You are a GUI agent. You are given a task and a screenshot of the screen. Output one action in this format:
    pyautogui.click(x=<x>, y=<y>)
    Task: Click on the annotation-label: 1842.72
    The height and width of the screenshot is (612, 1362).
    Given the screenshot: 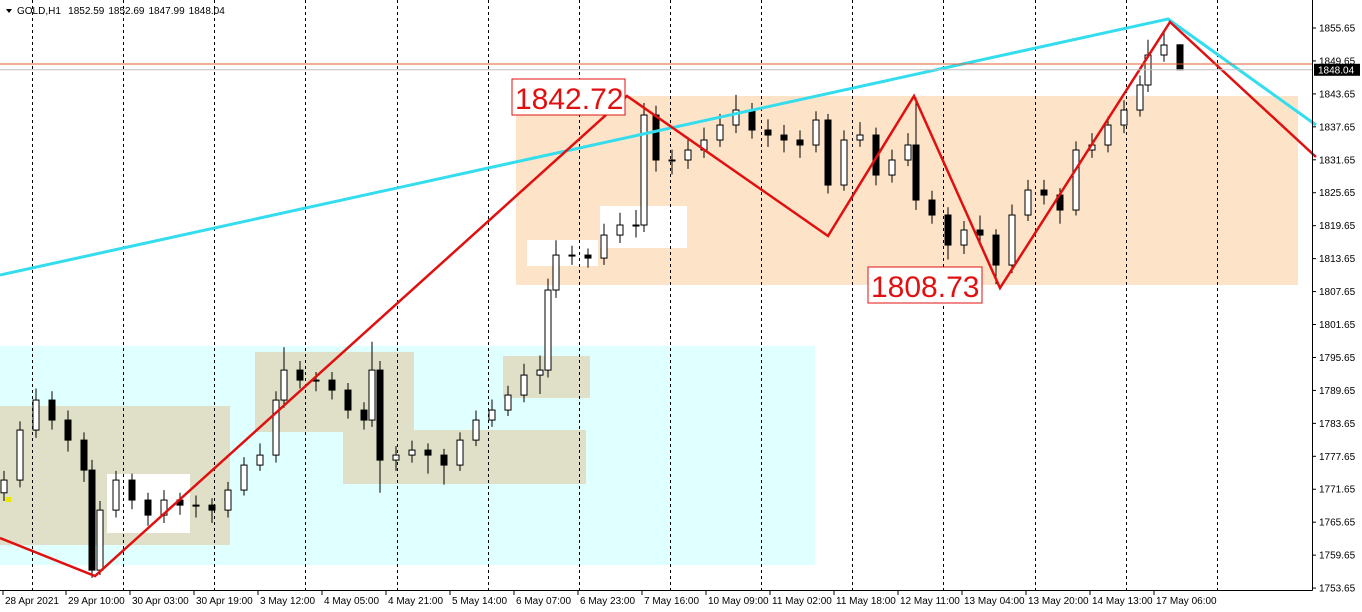 What is the action you would take?
    pyautogui.click(x=569, y=99)
    